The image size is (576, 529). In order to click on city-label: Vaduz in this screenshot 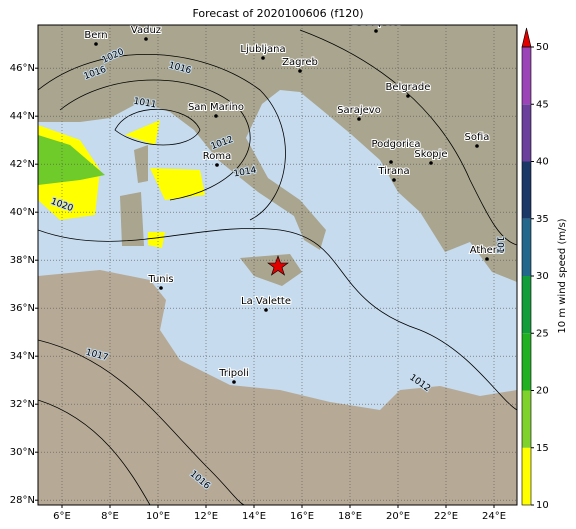, I will do `click(146, 30)`.